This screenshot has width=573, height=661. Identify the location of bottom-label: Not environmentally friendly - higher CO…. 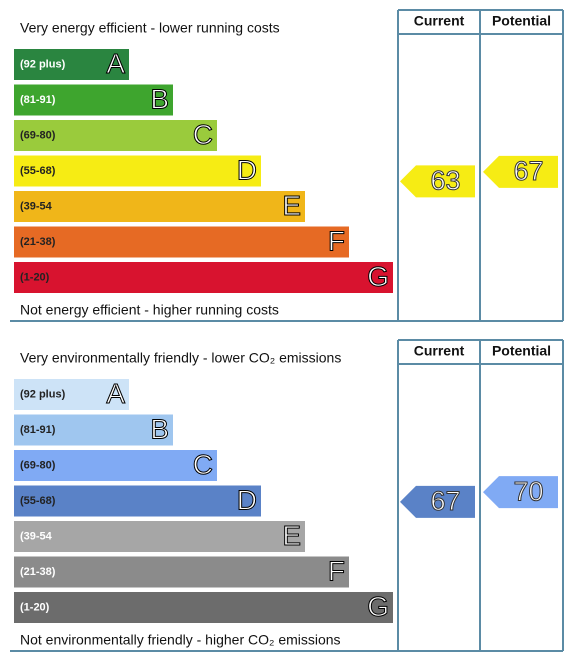
(180, 640).